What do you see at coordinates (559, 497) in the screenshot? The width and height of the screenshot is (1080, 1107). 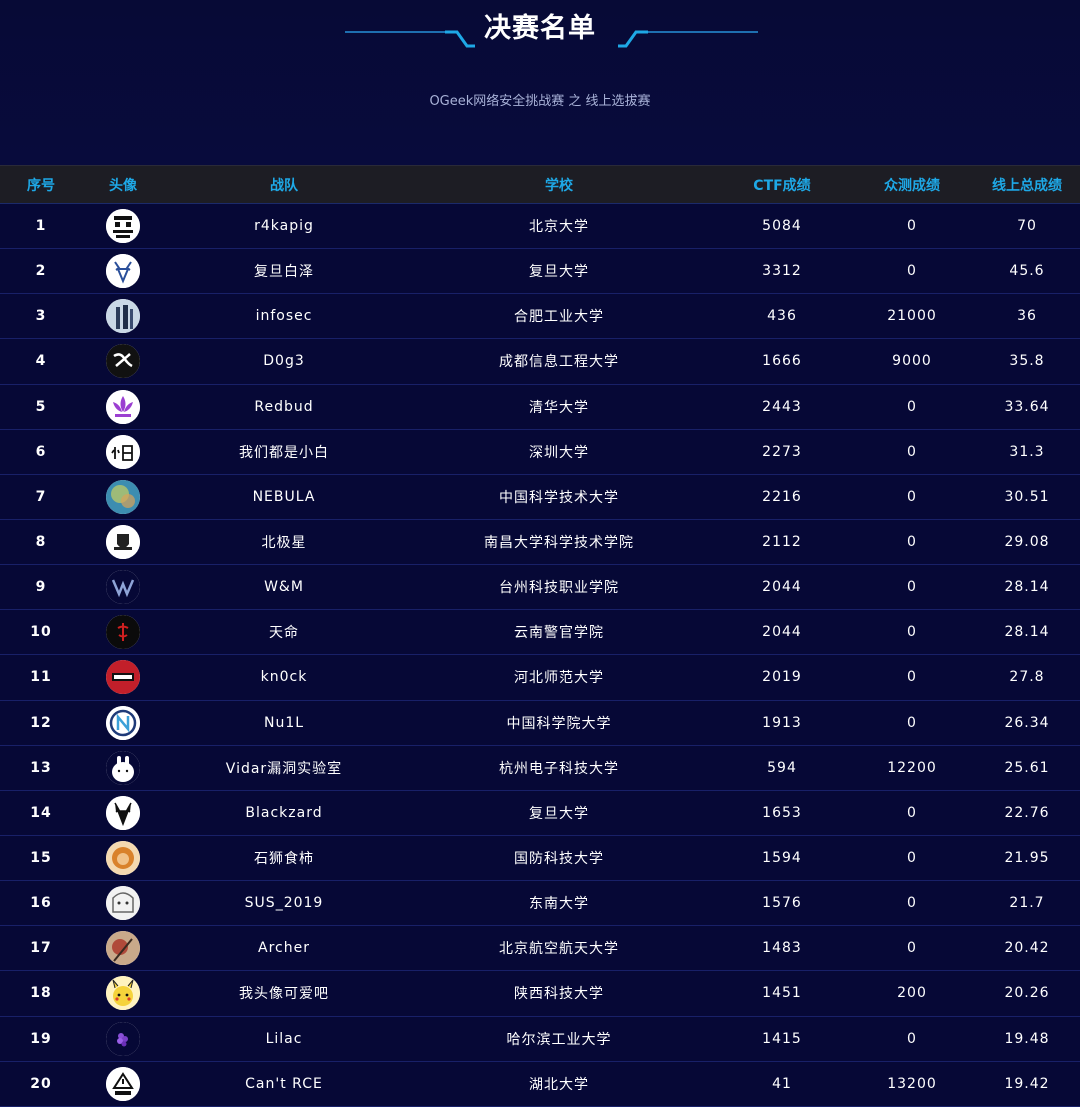 I see `school-cell: 中国科学技术大学` at bounding box center [559, 497].